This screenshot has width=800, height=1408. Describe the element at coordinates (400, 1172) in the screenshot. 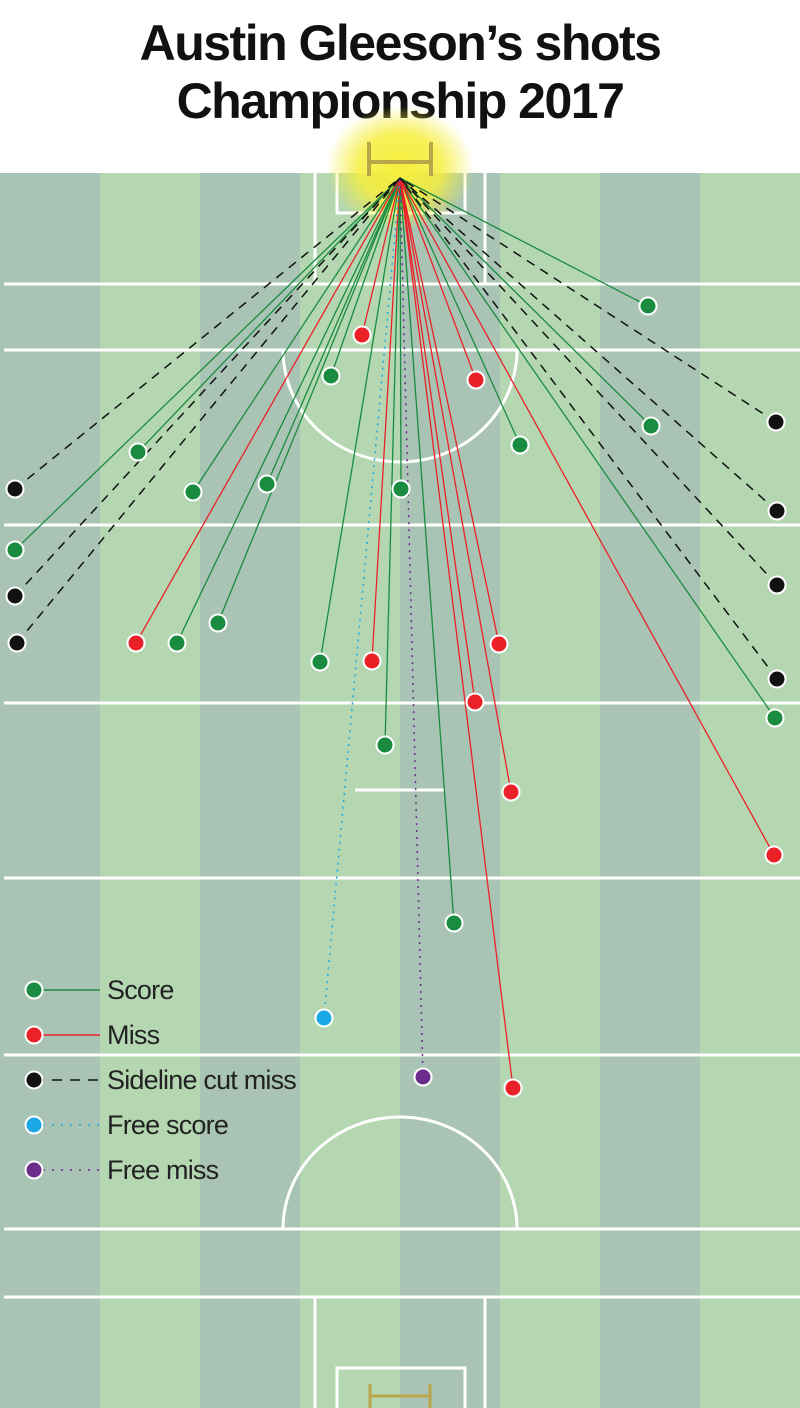

I see `bottom-arc` at that location.